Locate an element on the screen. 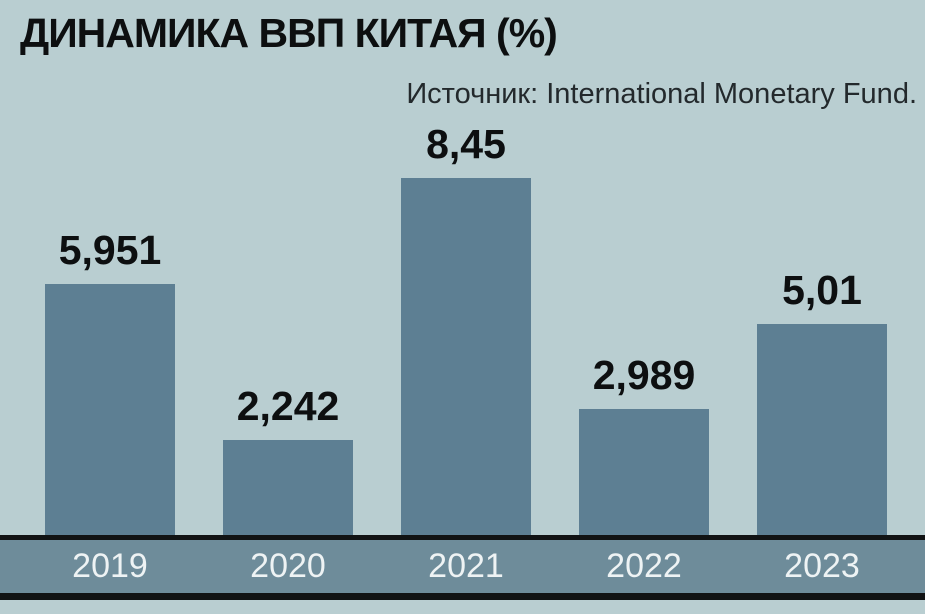  bar-2021 is located at coordinates (466, 356).